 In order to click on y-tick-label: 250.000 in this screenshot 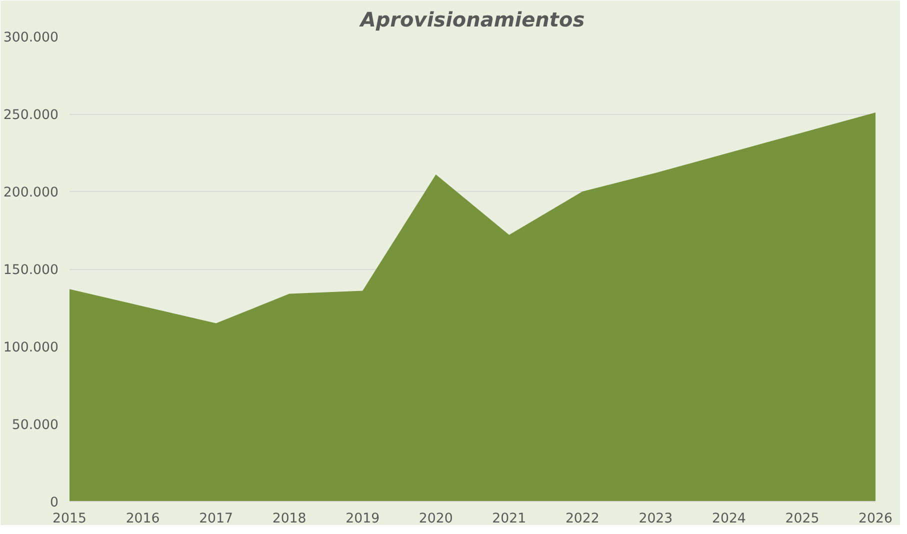, I will do `click(31, 115)`.